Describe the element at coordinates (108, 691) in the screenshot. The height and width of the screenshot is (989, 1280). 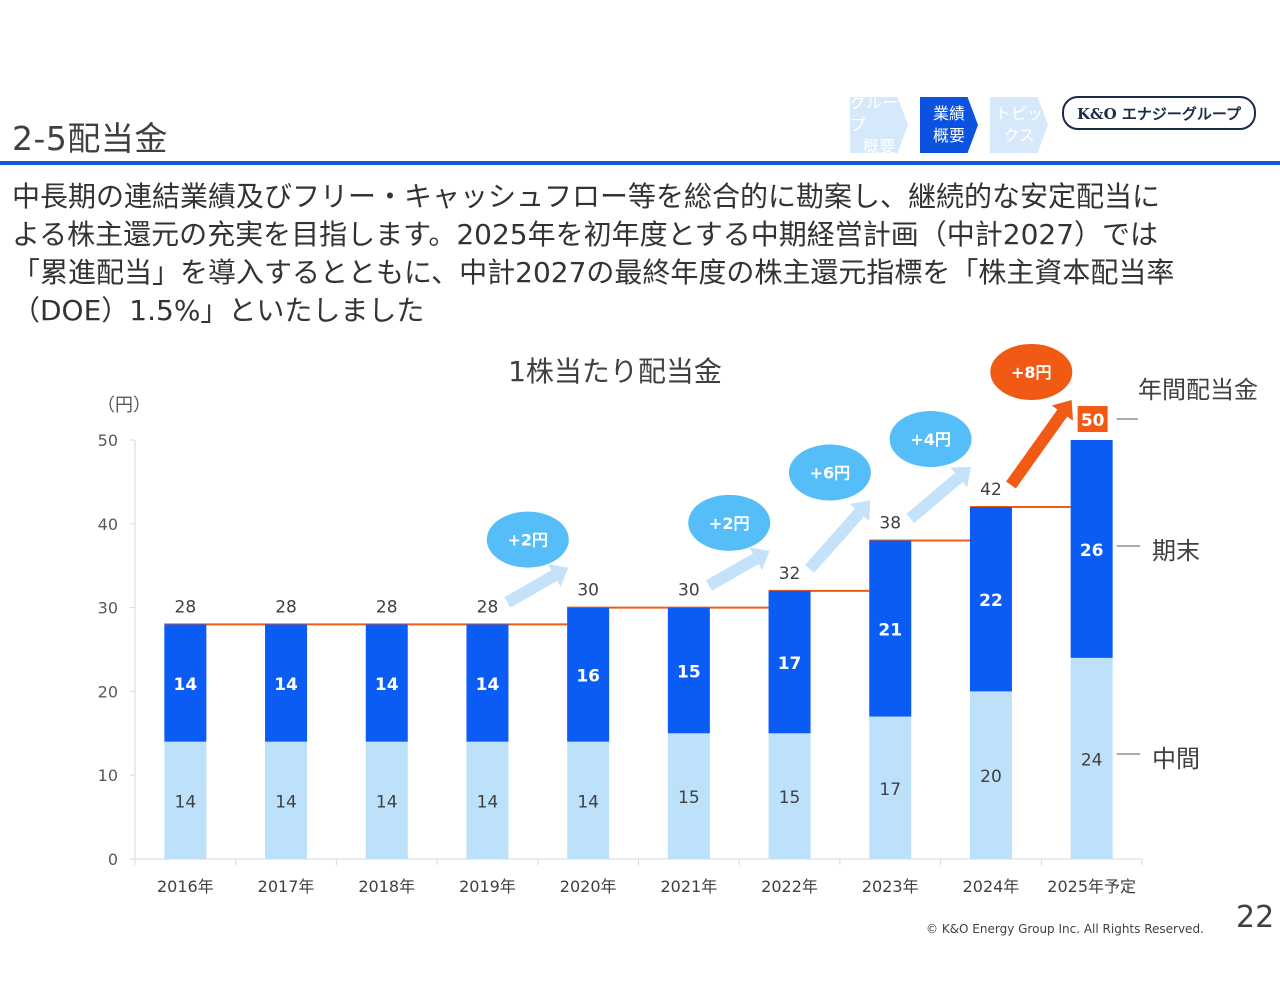
I see `y-tick-label: 20` at that location.